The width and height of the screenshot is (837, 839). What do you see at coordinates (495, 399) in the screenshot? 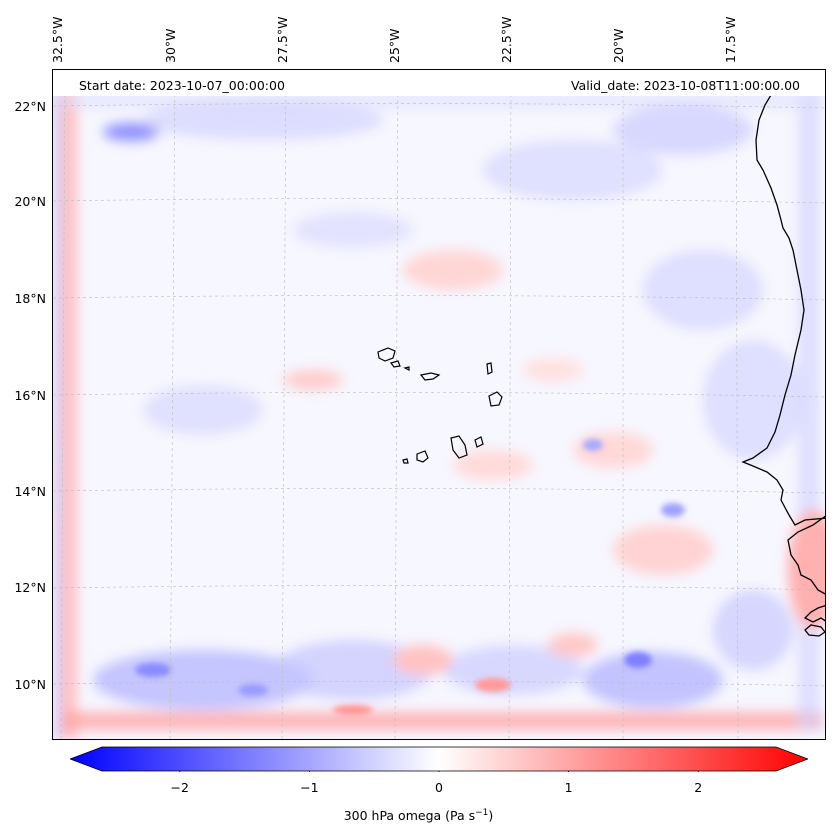
I see `boa-vista-island` at bounding box center [495, 399].